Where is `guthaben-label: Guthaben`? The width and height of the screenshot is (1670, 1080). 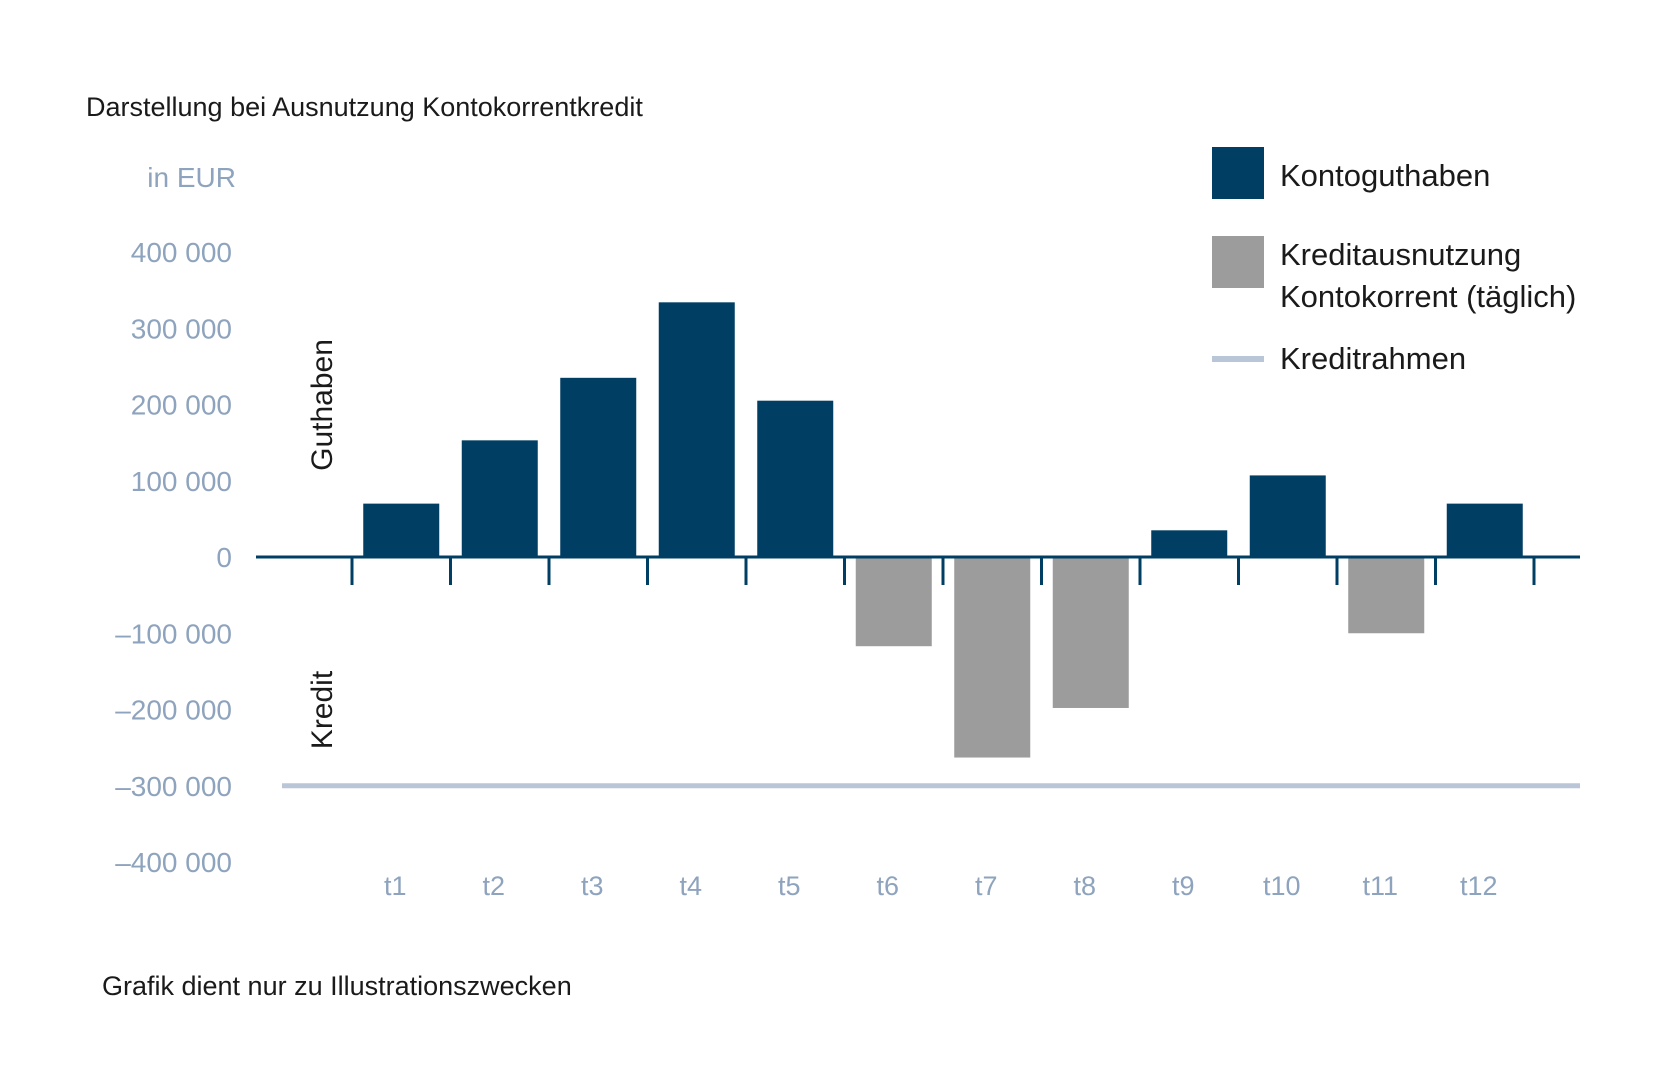
guthaben-label: Guthaben is located at coordinates (322, 405).